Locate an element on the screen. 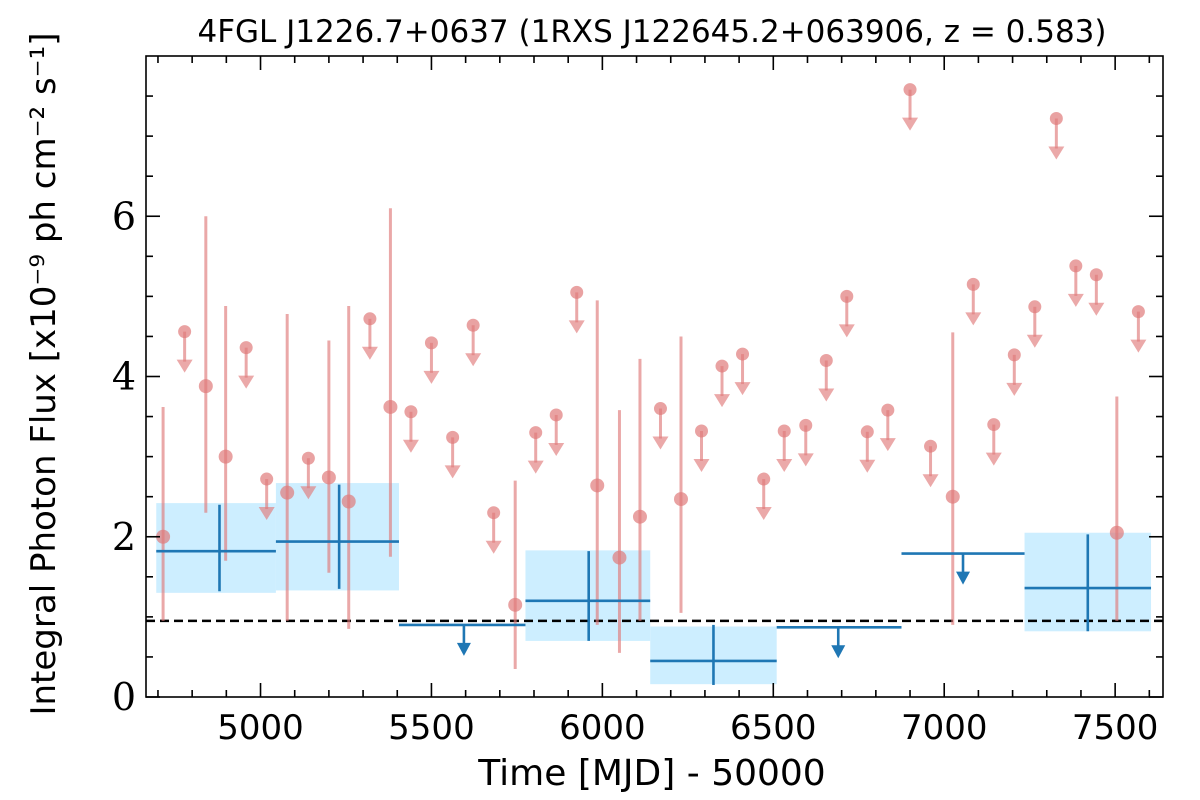 The image size is (1200, 800). x-tick-label: 5000 is located at coordinates (260, 728).